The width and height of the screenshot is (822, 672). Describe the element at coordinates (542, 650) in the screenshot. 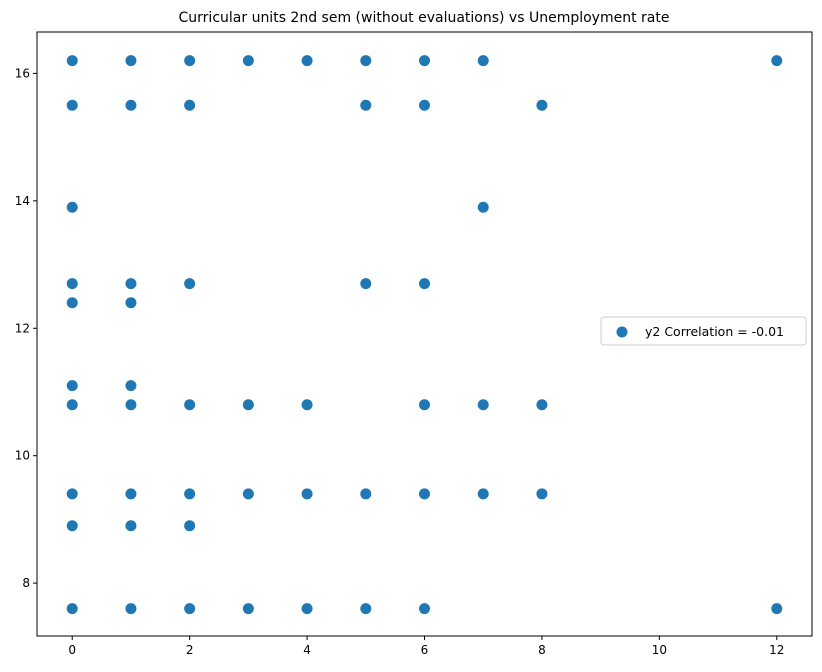

I see `x-tick-label: 8` at that location.